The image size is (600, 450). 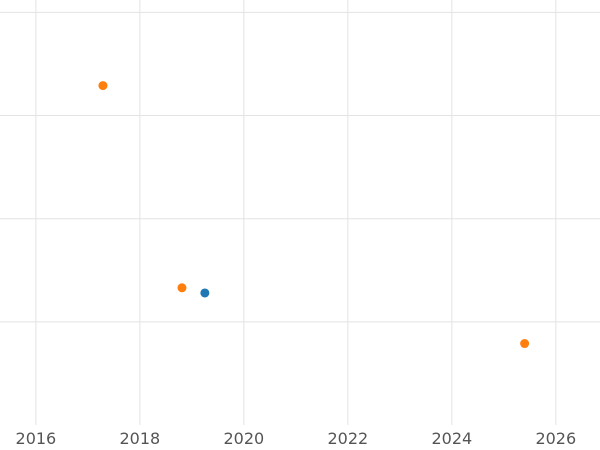 What do you see at coordinates (555, 438) in the screenshot?
I see `x-tick-label: 2026` at bounding box center [555, 438].